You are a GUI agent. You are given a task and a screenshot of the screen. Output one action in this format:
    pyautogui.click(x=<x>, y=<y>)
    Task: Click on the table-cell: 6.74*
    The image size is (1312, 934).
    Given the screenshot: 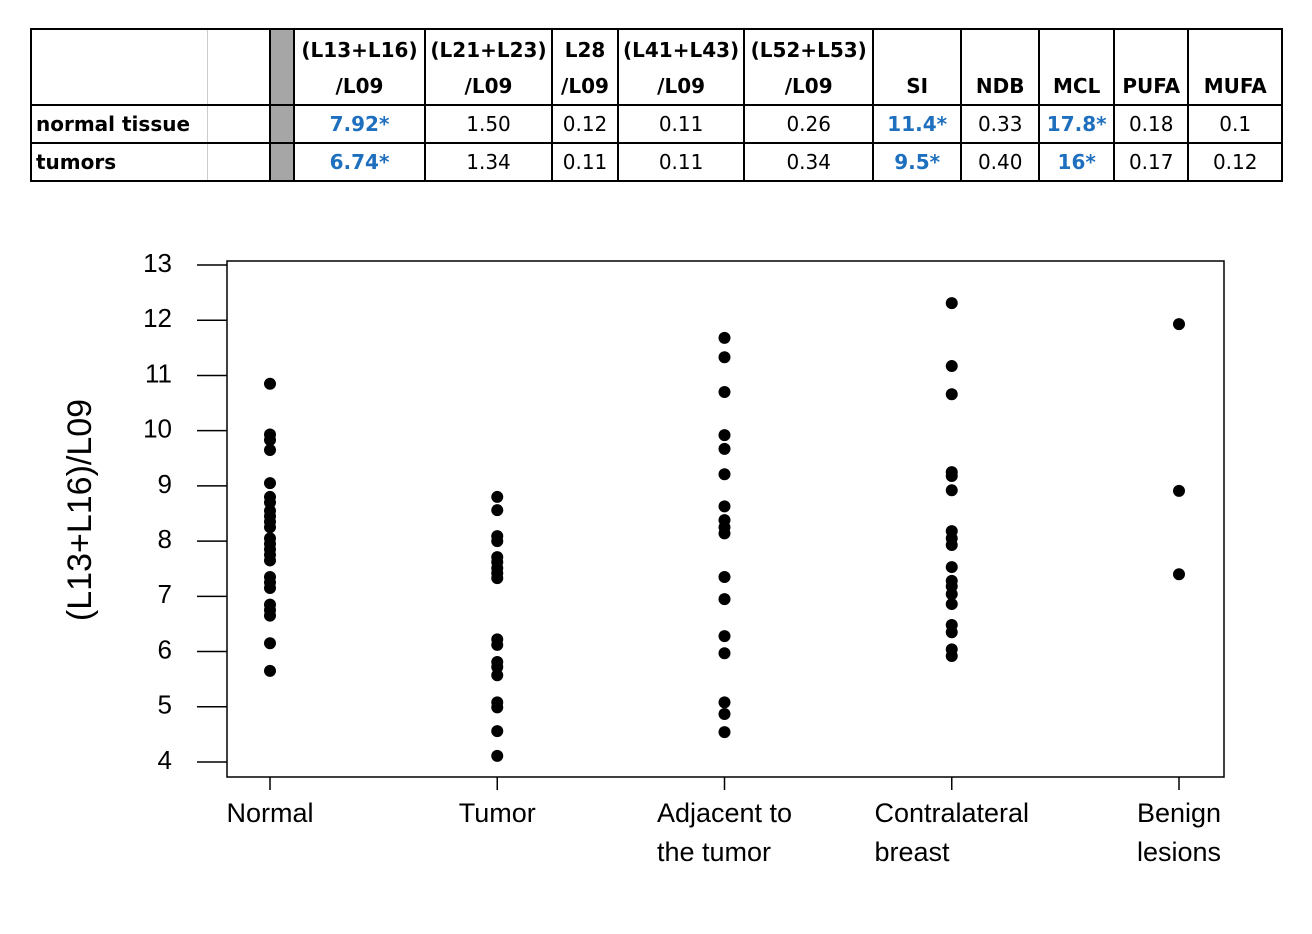 What is the action you would take?
    pyautogui.click(x=359, y=162)
    